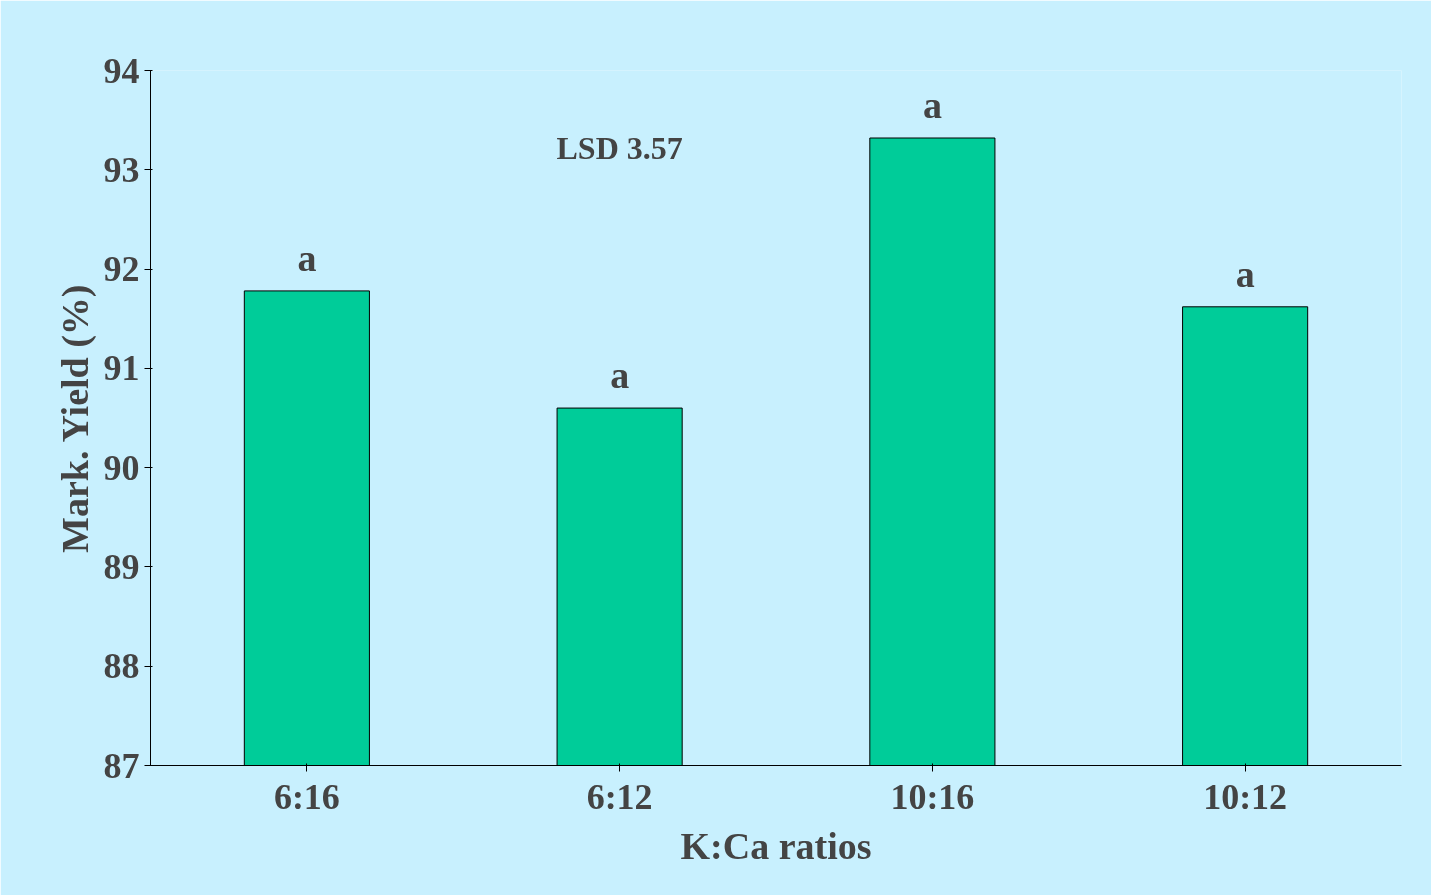 The width and height of the screenshot is (1431, 895). I want to click on y-tick-label: 90, so click(121, 467).